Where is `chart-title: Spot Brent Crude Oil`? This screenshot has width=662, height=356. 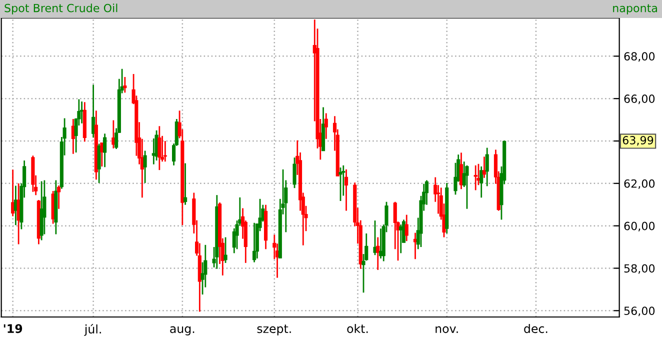
chart-title: Spot Brent Crude Oil is located at coordinates (61, 9).